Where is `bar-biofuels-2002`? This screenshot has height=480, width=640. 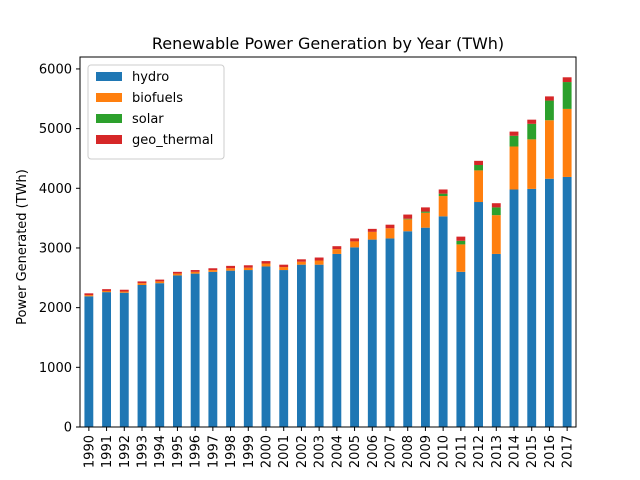
bar-biofuels-2002 is located at coordinates (301, 263).